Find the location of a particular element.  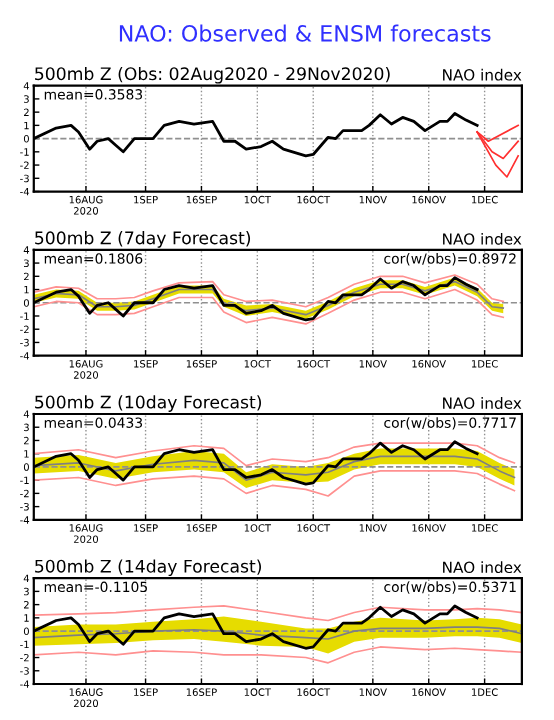

chart-subtitle: 500mb Z (7day Forecast) is located at coordinates (143, 239).